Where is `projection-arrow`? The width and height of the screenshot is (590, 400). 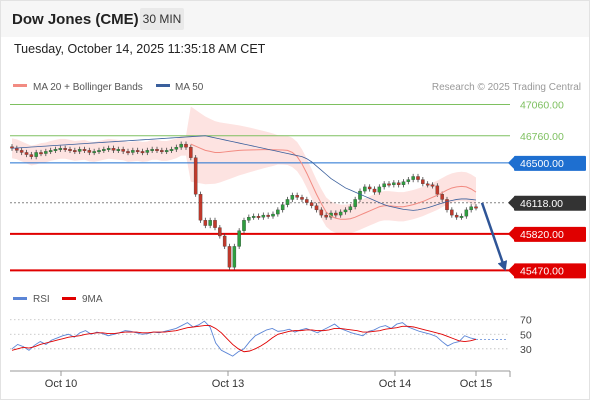 projection-arrow is located at coordinates (494, 237).